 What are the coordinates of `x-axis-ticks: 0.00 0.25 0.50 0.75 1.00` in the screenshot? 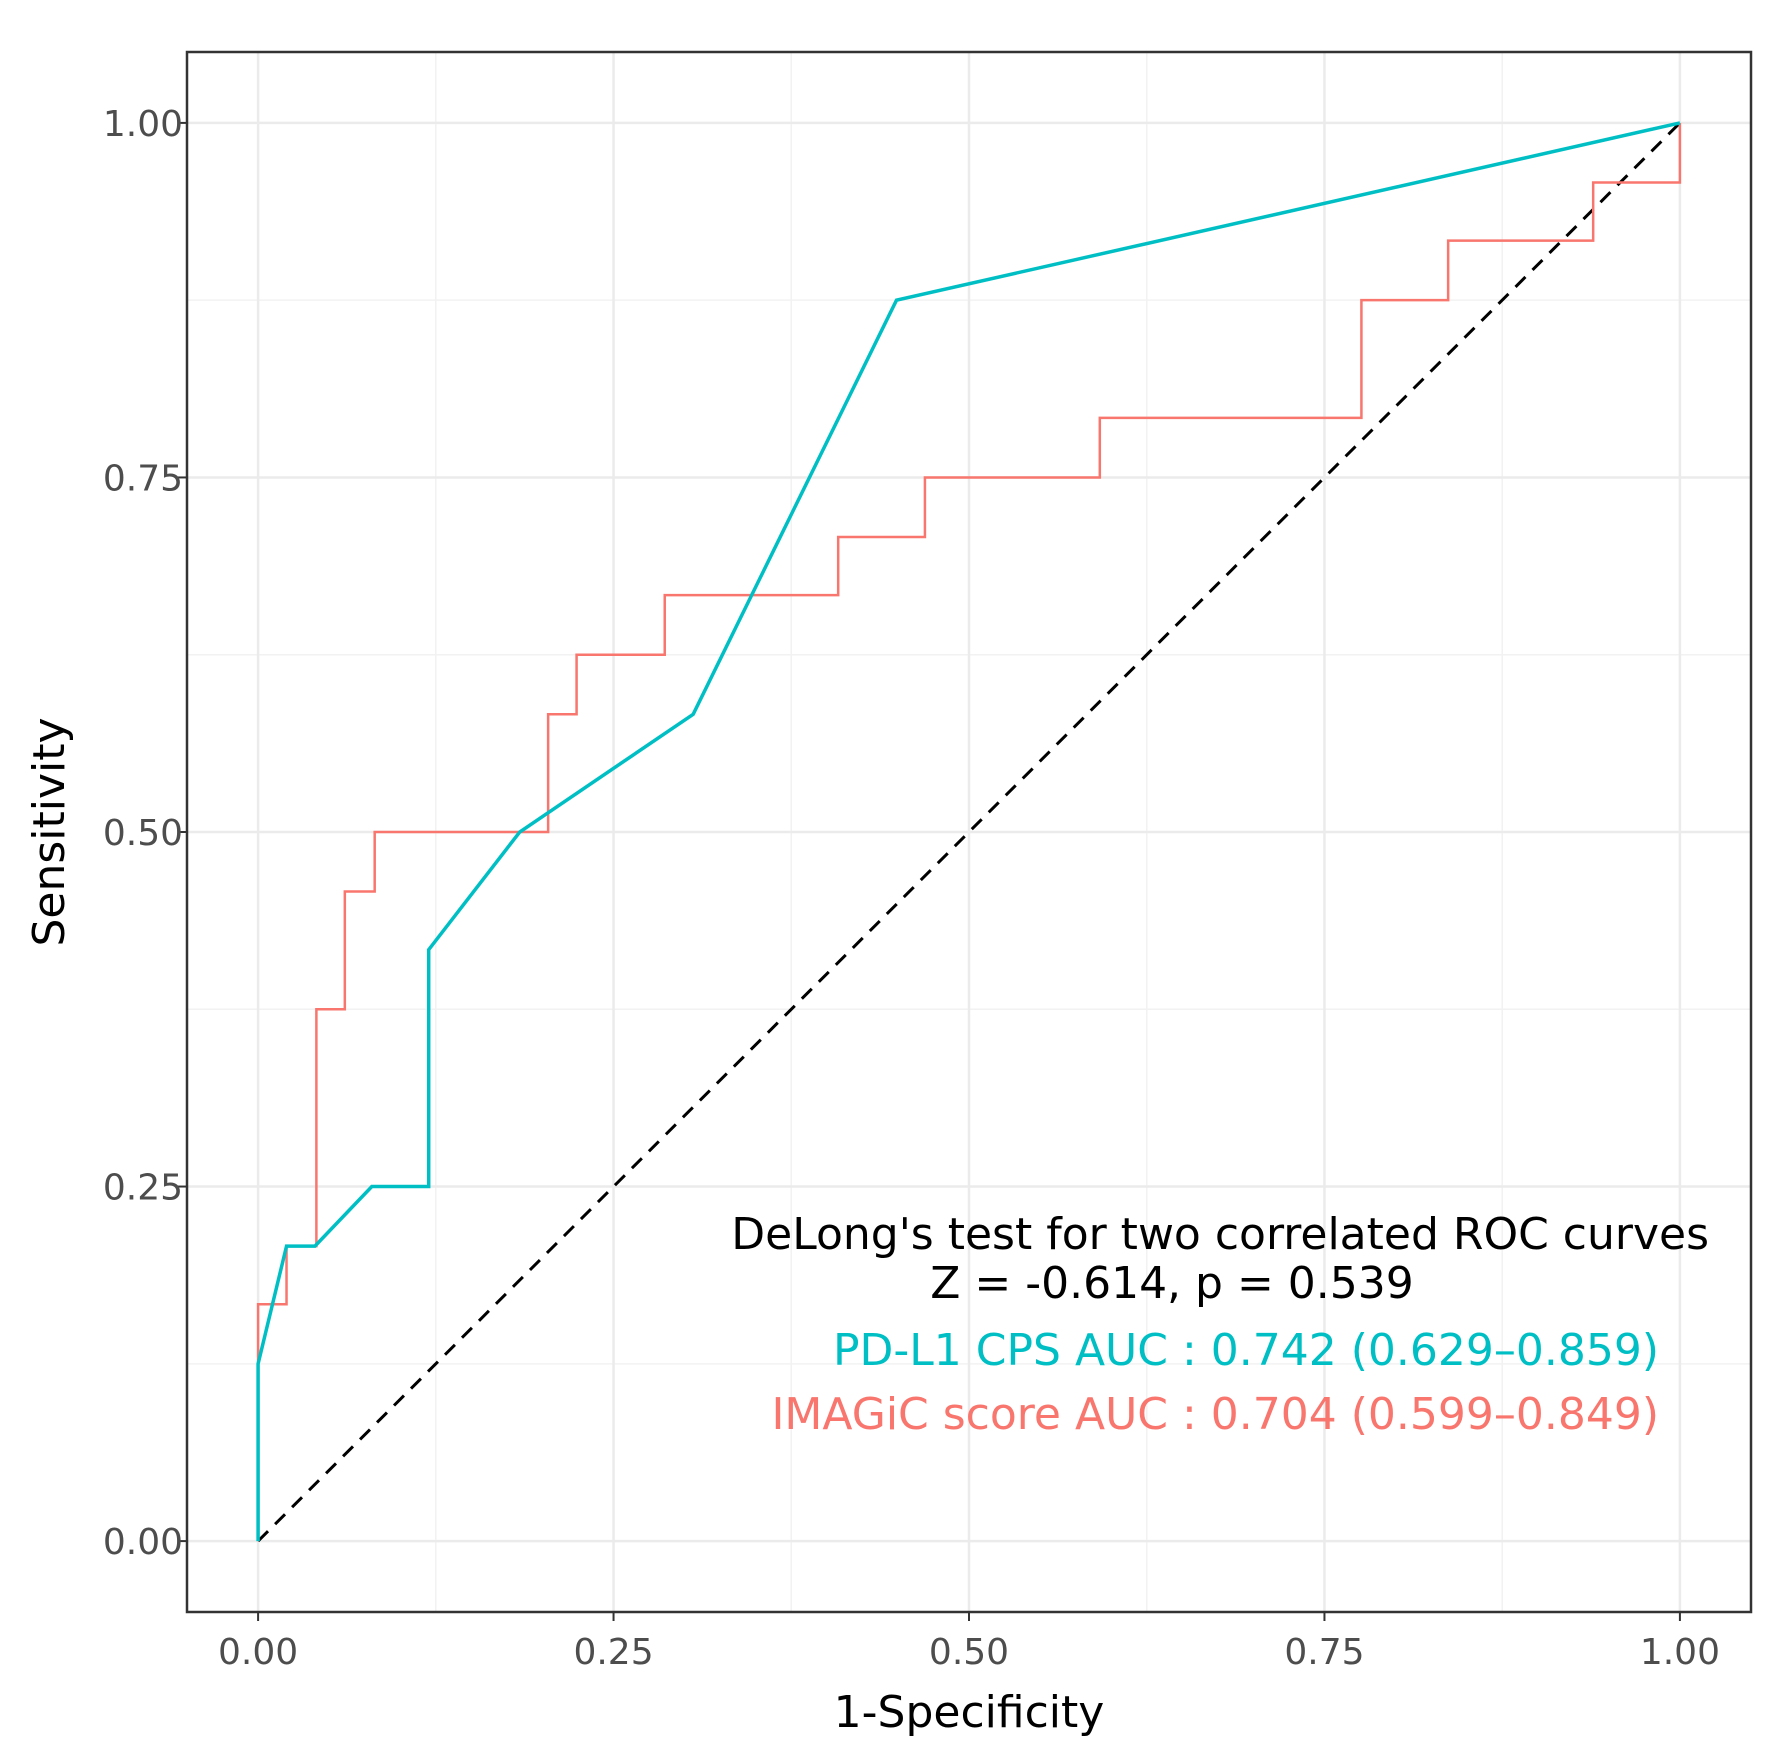 It's located at (969, 1642).